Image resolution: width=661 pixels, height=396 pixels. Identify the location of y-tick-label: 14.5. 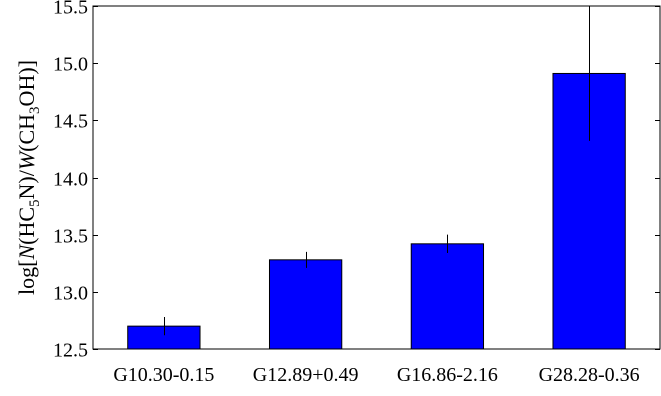
(70, 122).